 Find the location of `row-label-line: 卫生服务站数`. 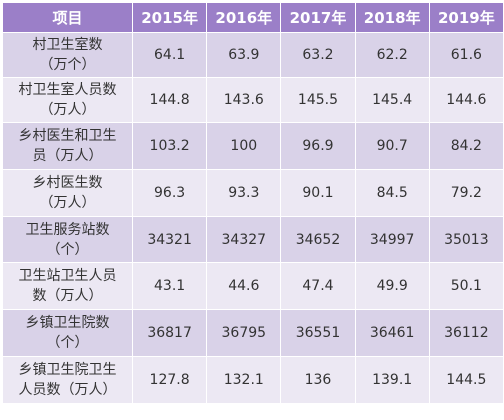

row-label-line: 卫生服务站数 is located at coordinates (67, 229).